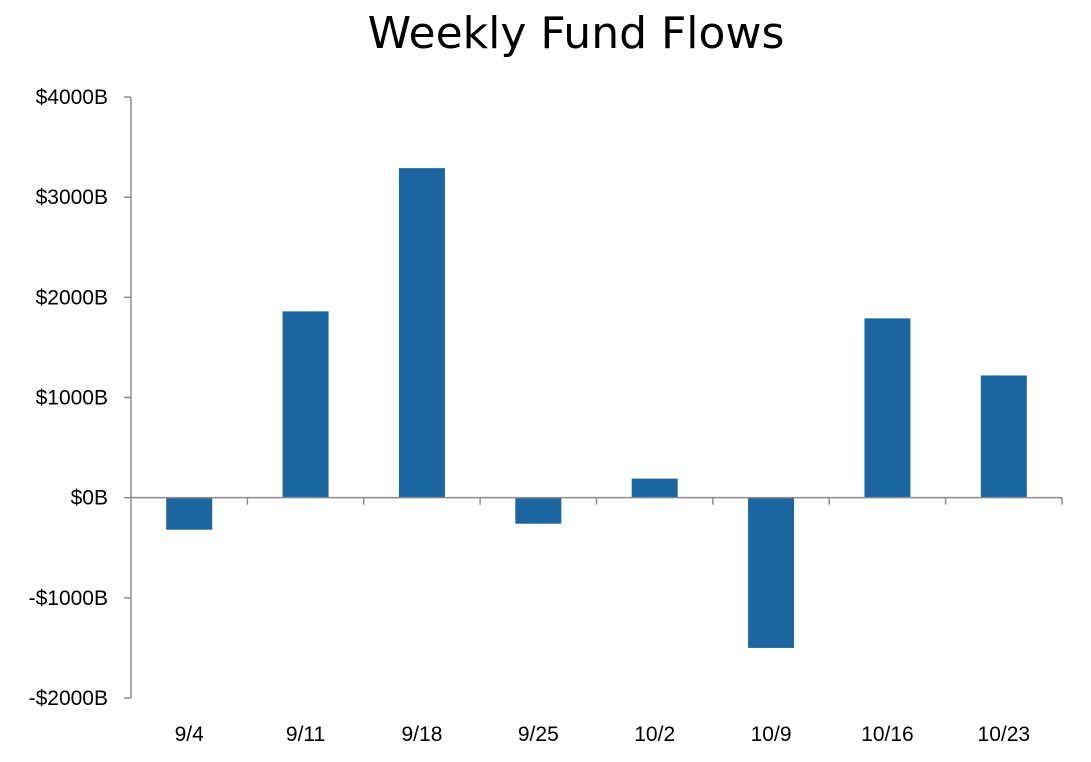  What do you see at coordinates (576, 33) in the screenshot?
I see `chart-title: Weekly Fund Flows` at bounding box center [576, 33].